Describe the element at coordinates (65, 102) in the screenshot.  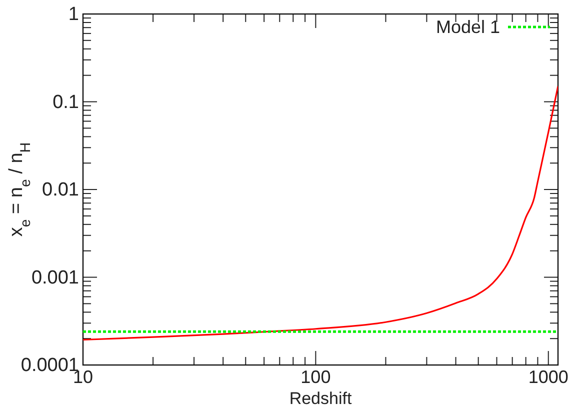
I see `y-tick-label: 0.1` at that location.